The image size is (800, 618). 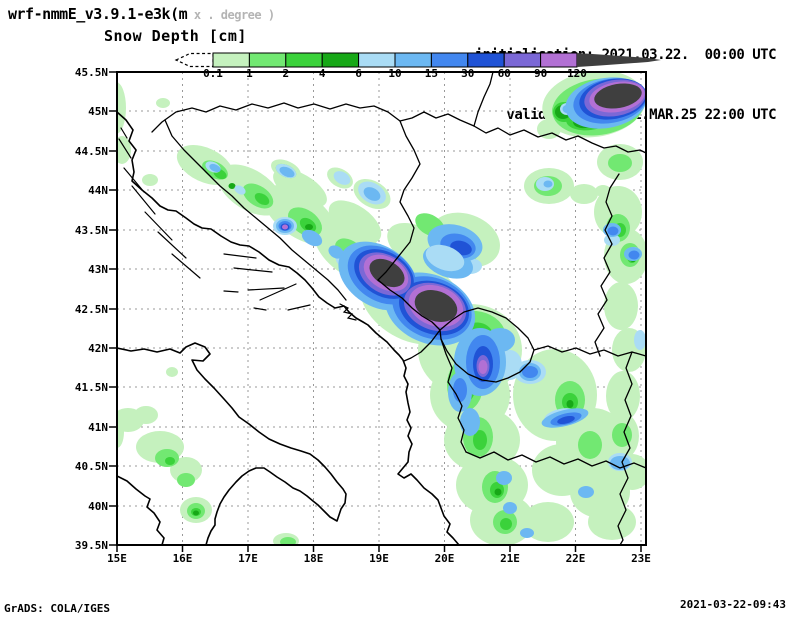 I want to click on model-title: wrf-nmmE_v3.9.1-e3k(m x . degree ), so click(x=141, y=14).